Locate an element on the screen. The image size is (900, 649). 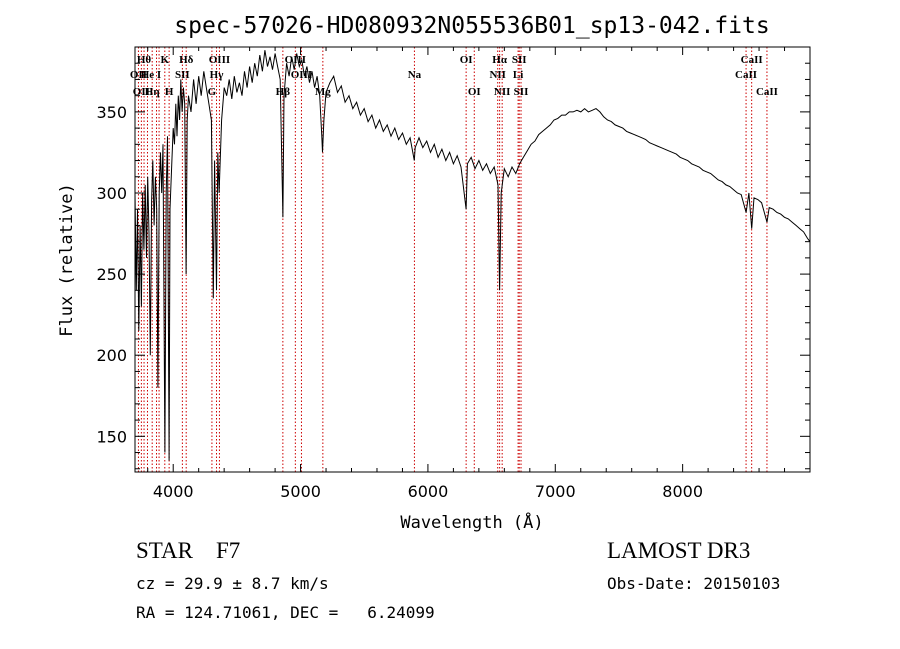
x-tick-label: 6000 is located at coordinates (428, 491).